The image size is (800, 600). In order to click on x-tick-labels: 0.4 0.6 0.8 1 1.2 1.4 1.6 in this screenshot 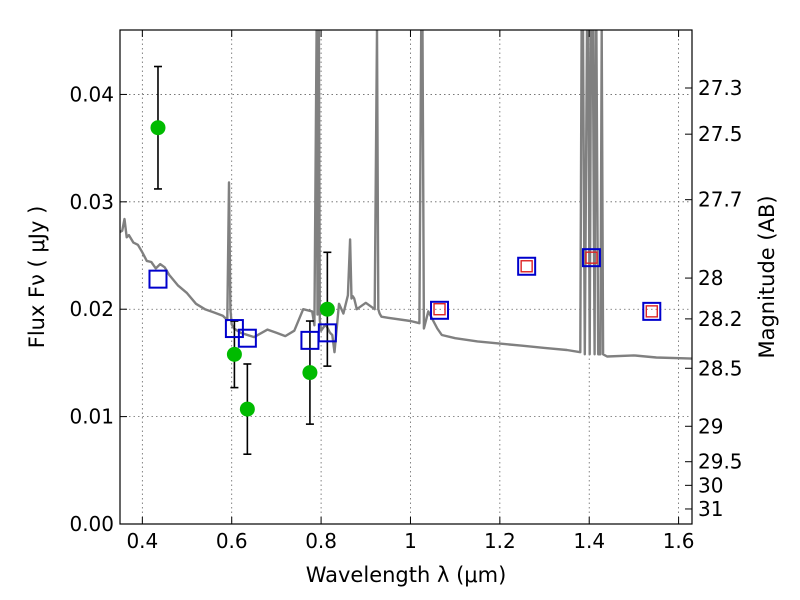, I will do `click(410, 541)`.